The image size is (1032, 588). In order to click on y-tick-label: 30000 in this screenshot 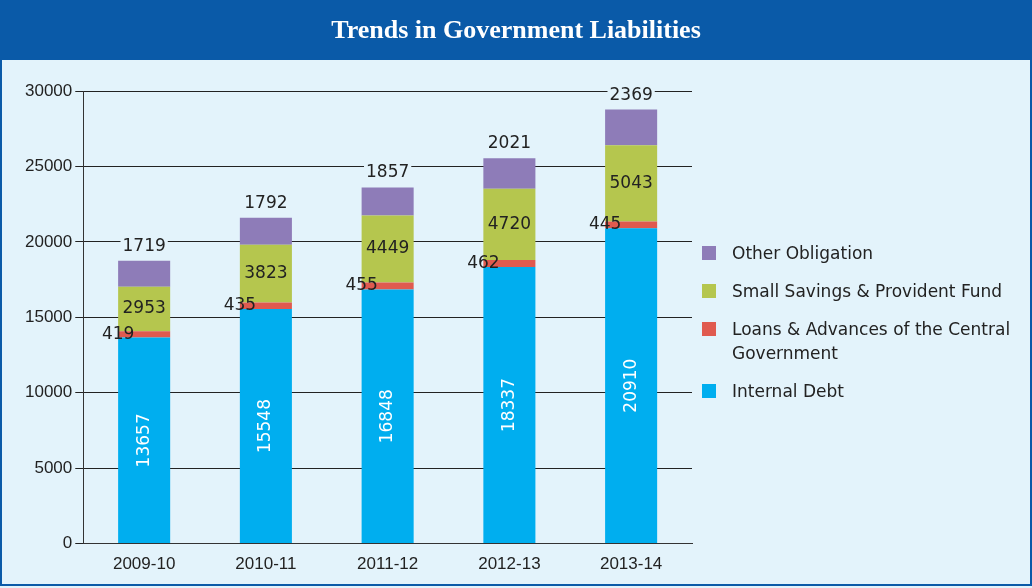, I will do `click(48, 90)`.